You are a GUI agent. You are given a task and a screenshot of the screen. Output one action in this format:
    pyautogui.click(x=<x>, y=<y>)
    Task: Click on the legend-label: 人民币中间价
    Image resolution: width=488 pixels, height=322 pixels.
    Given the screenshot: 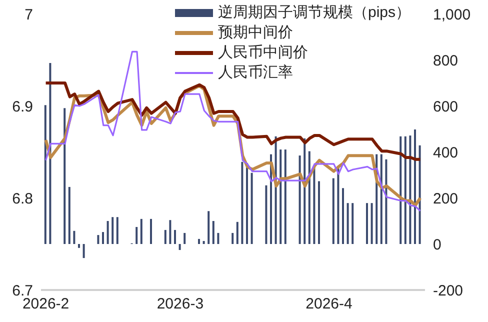 What is the action you would take?
    pyautogui.click(x=263, y=53)
    